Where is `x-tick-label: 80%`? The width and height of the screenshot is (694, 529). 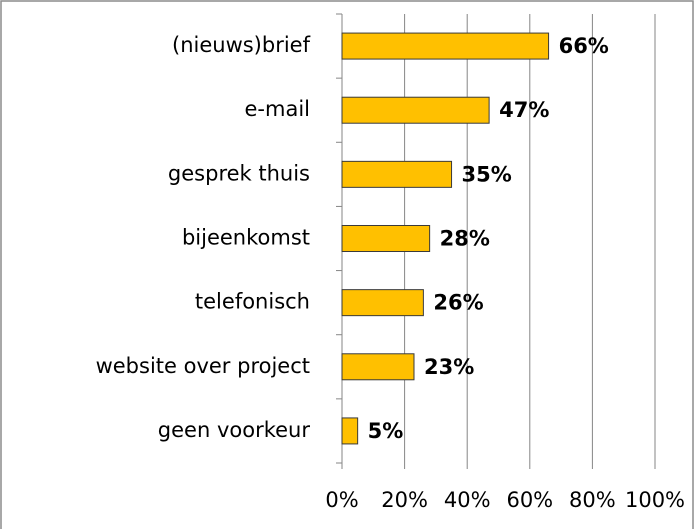 x-tick-label: 80% is located at coordinates (592, 500).